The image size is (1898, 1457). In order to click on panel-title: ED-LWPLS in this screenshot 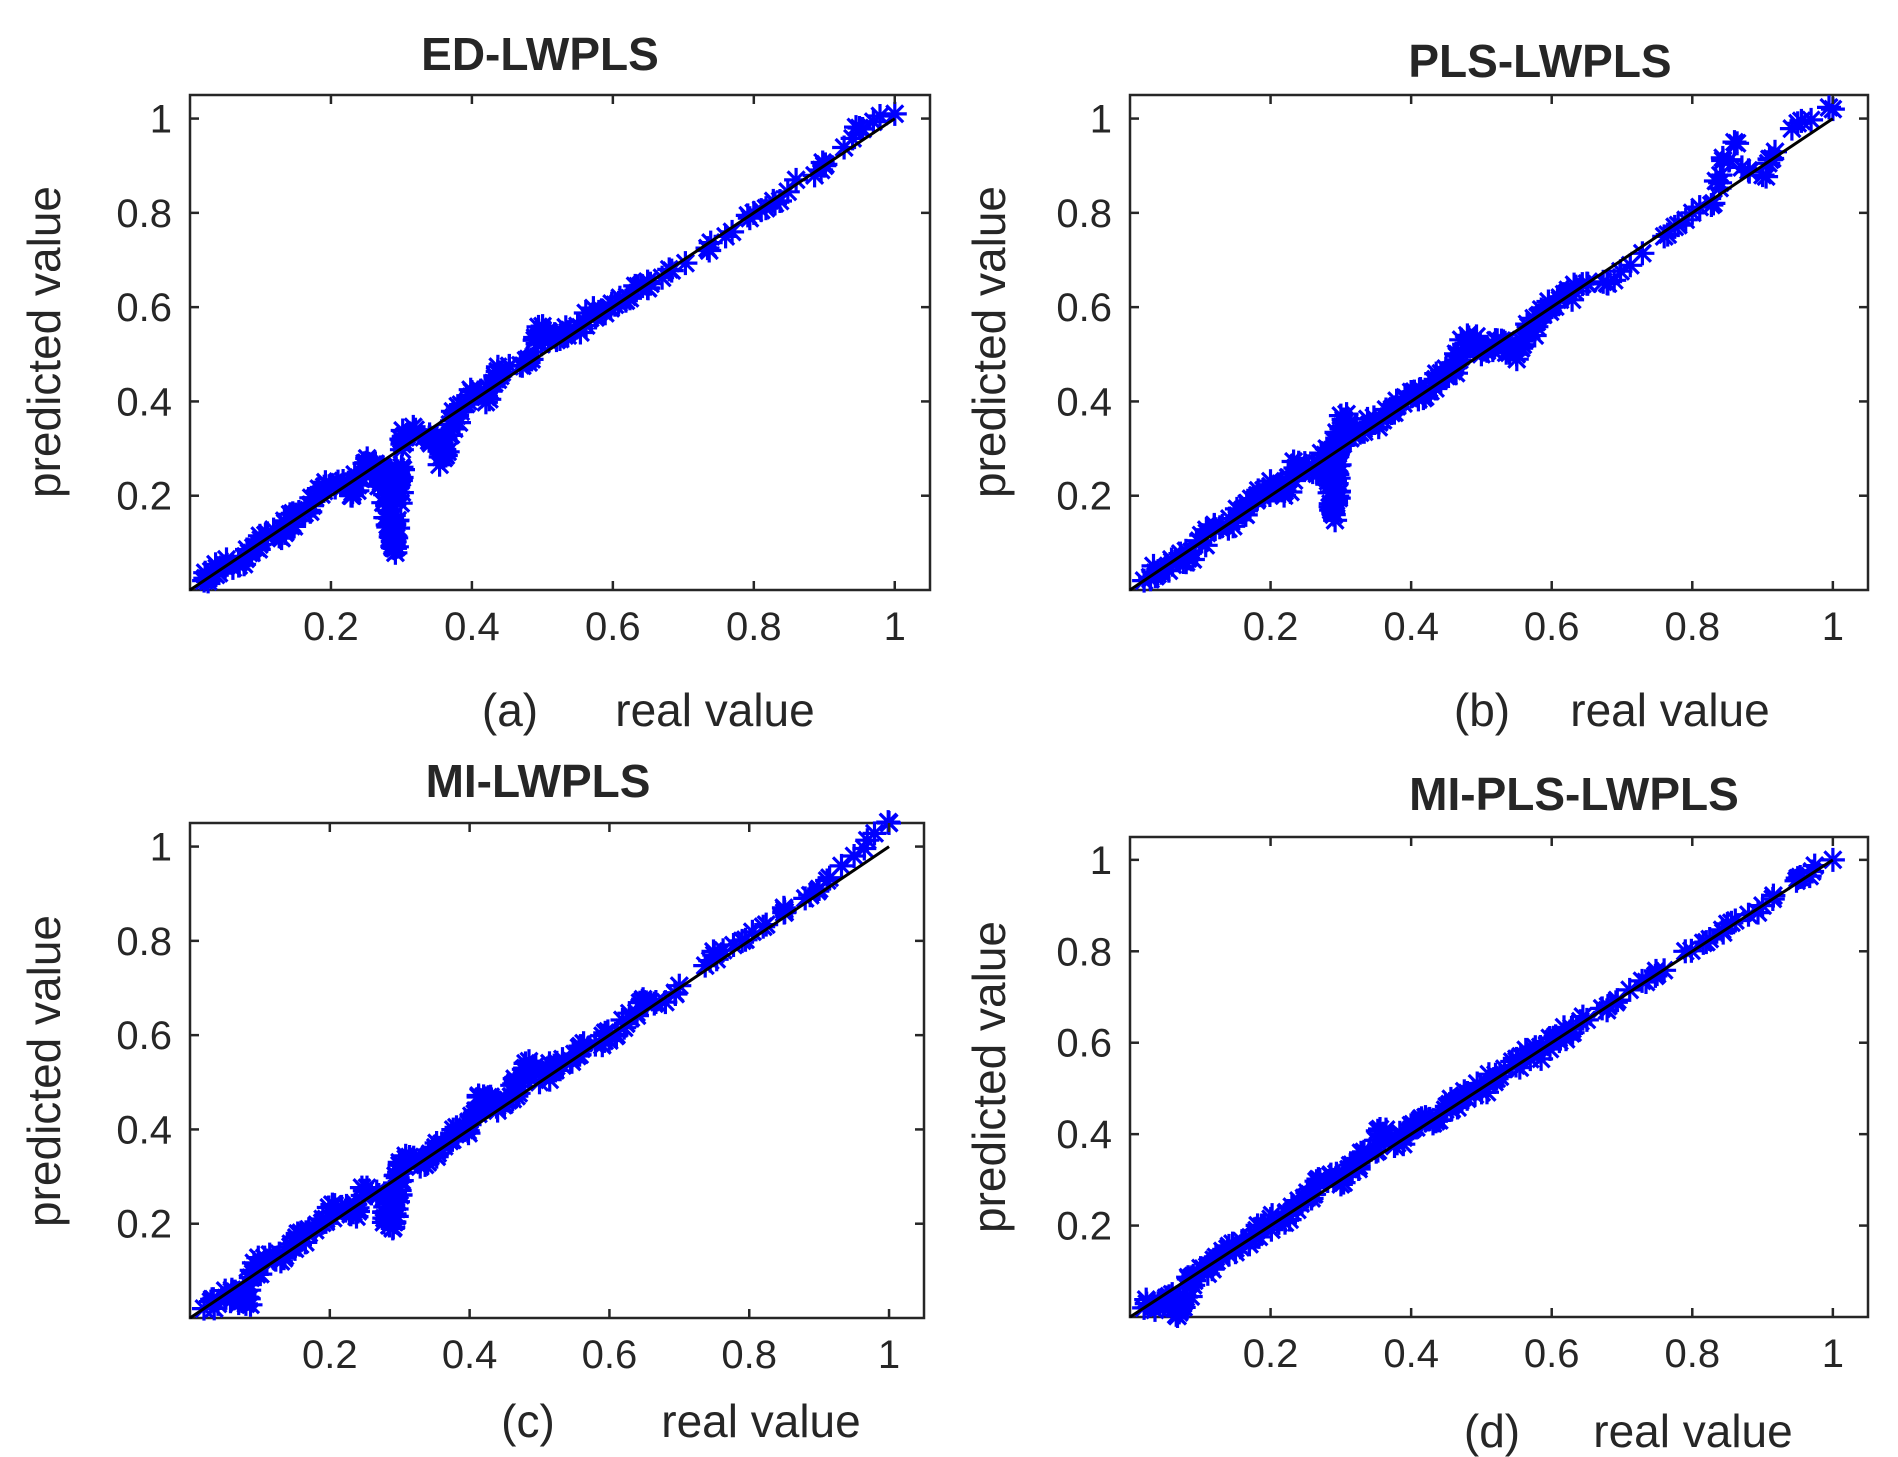, I will do `click(540, 54)`.